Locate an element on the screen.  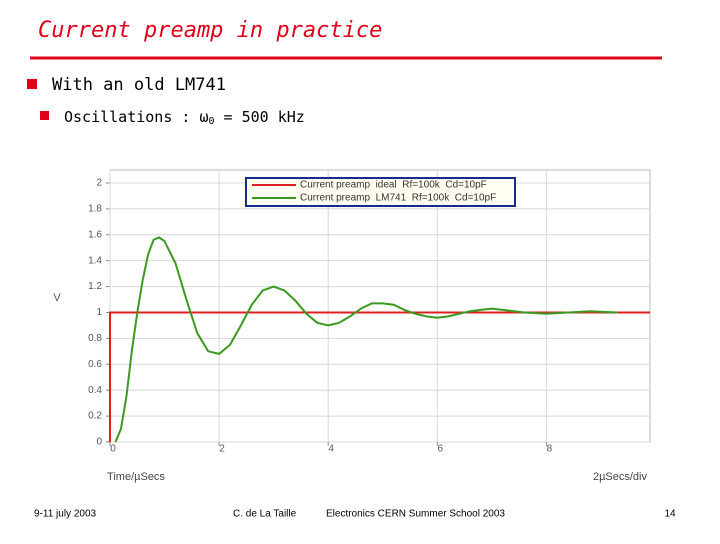
x-axis-label: Time/µSecs is located at coordinates (136, 477).